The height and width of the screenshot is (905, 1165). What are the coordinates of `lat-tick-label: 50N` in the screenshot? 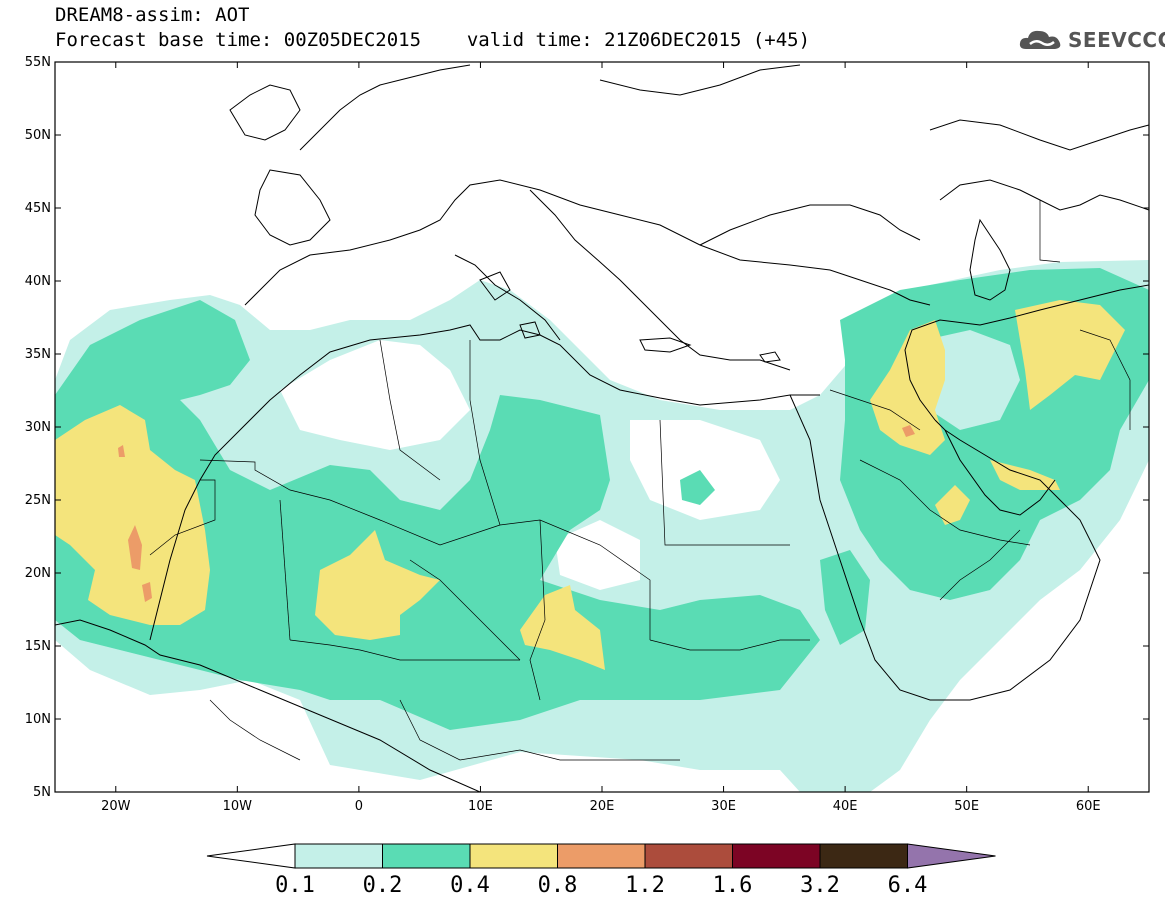 It's located at (38, 135).